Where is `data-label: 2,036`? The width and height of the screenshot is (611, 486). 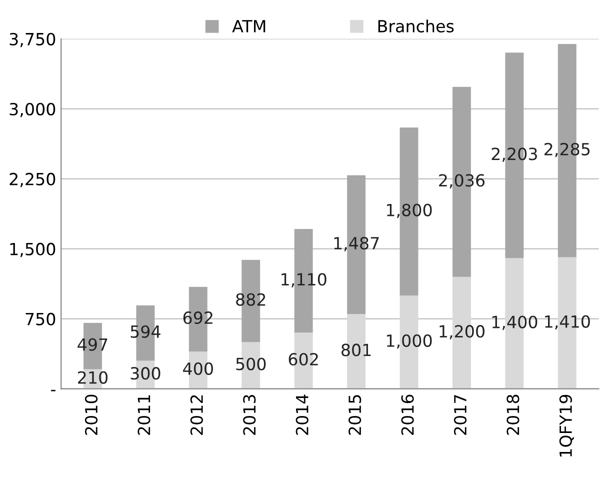 data-label: 2,036 is located at coordinates (462, 181).